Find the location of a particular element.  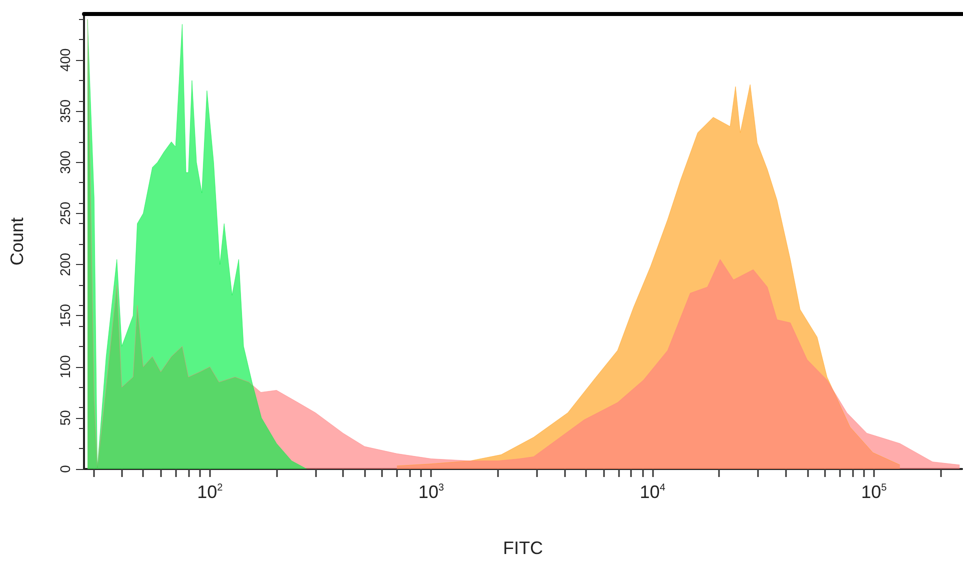

y-tick-label: 350 is located at coordinates (65, 111).